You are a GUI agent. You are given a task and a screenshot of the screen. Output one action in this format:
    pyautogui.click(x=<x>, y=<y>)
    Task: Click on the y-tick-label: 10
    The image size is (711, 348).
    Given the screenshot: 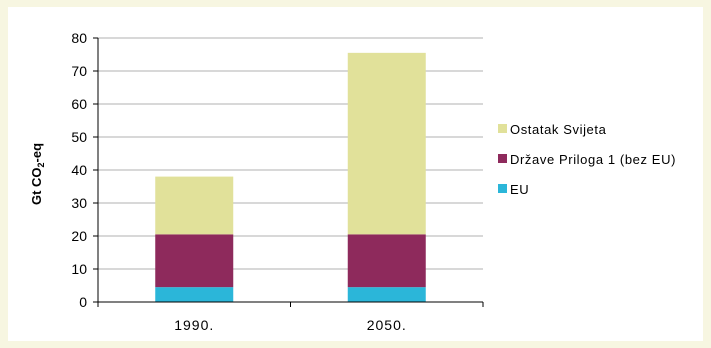 What is the action you would take?
    pyautogui.click(x=79, y=269)
    